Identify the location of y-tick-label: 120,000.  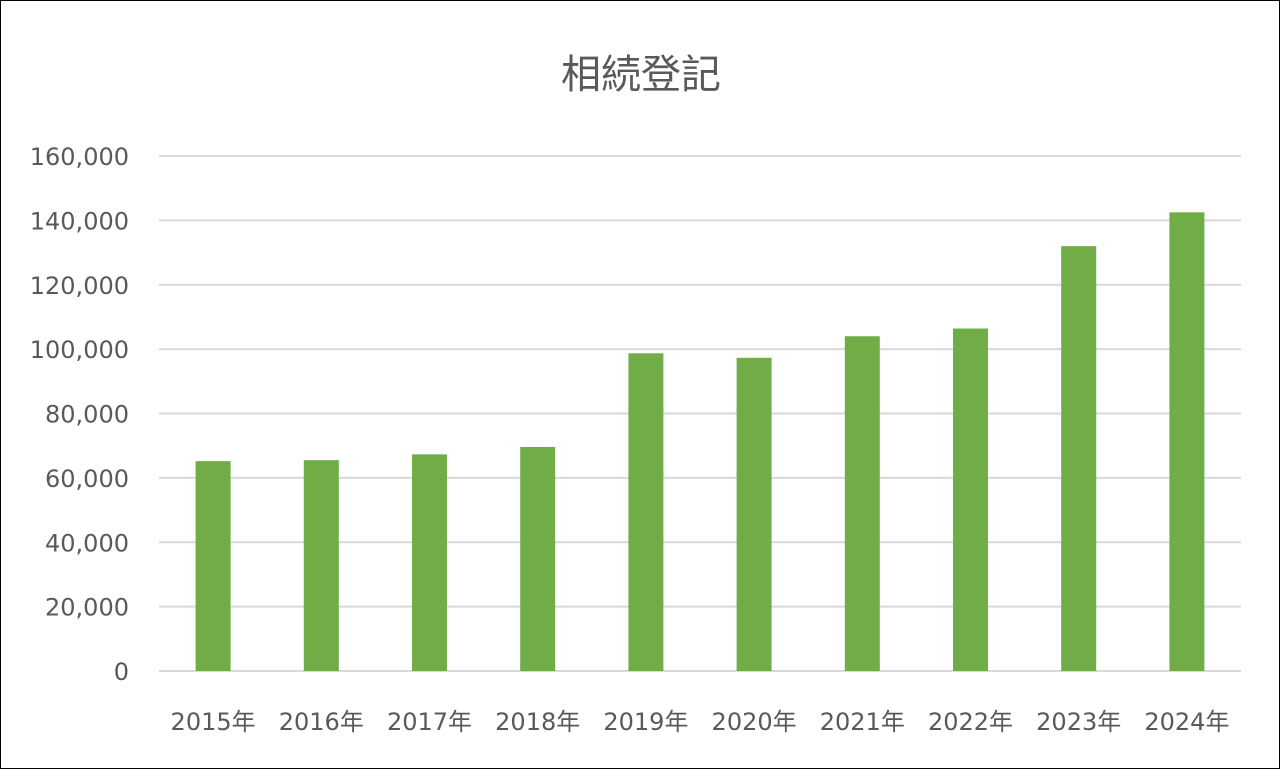
(79, 286).